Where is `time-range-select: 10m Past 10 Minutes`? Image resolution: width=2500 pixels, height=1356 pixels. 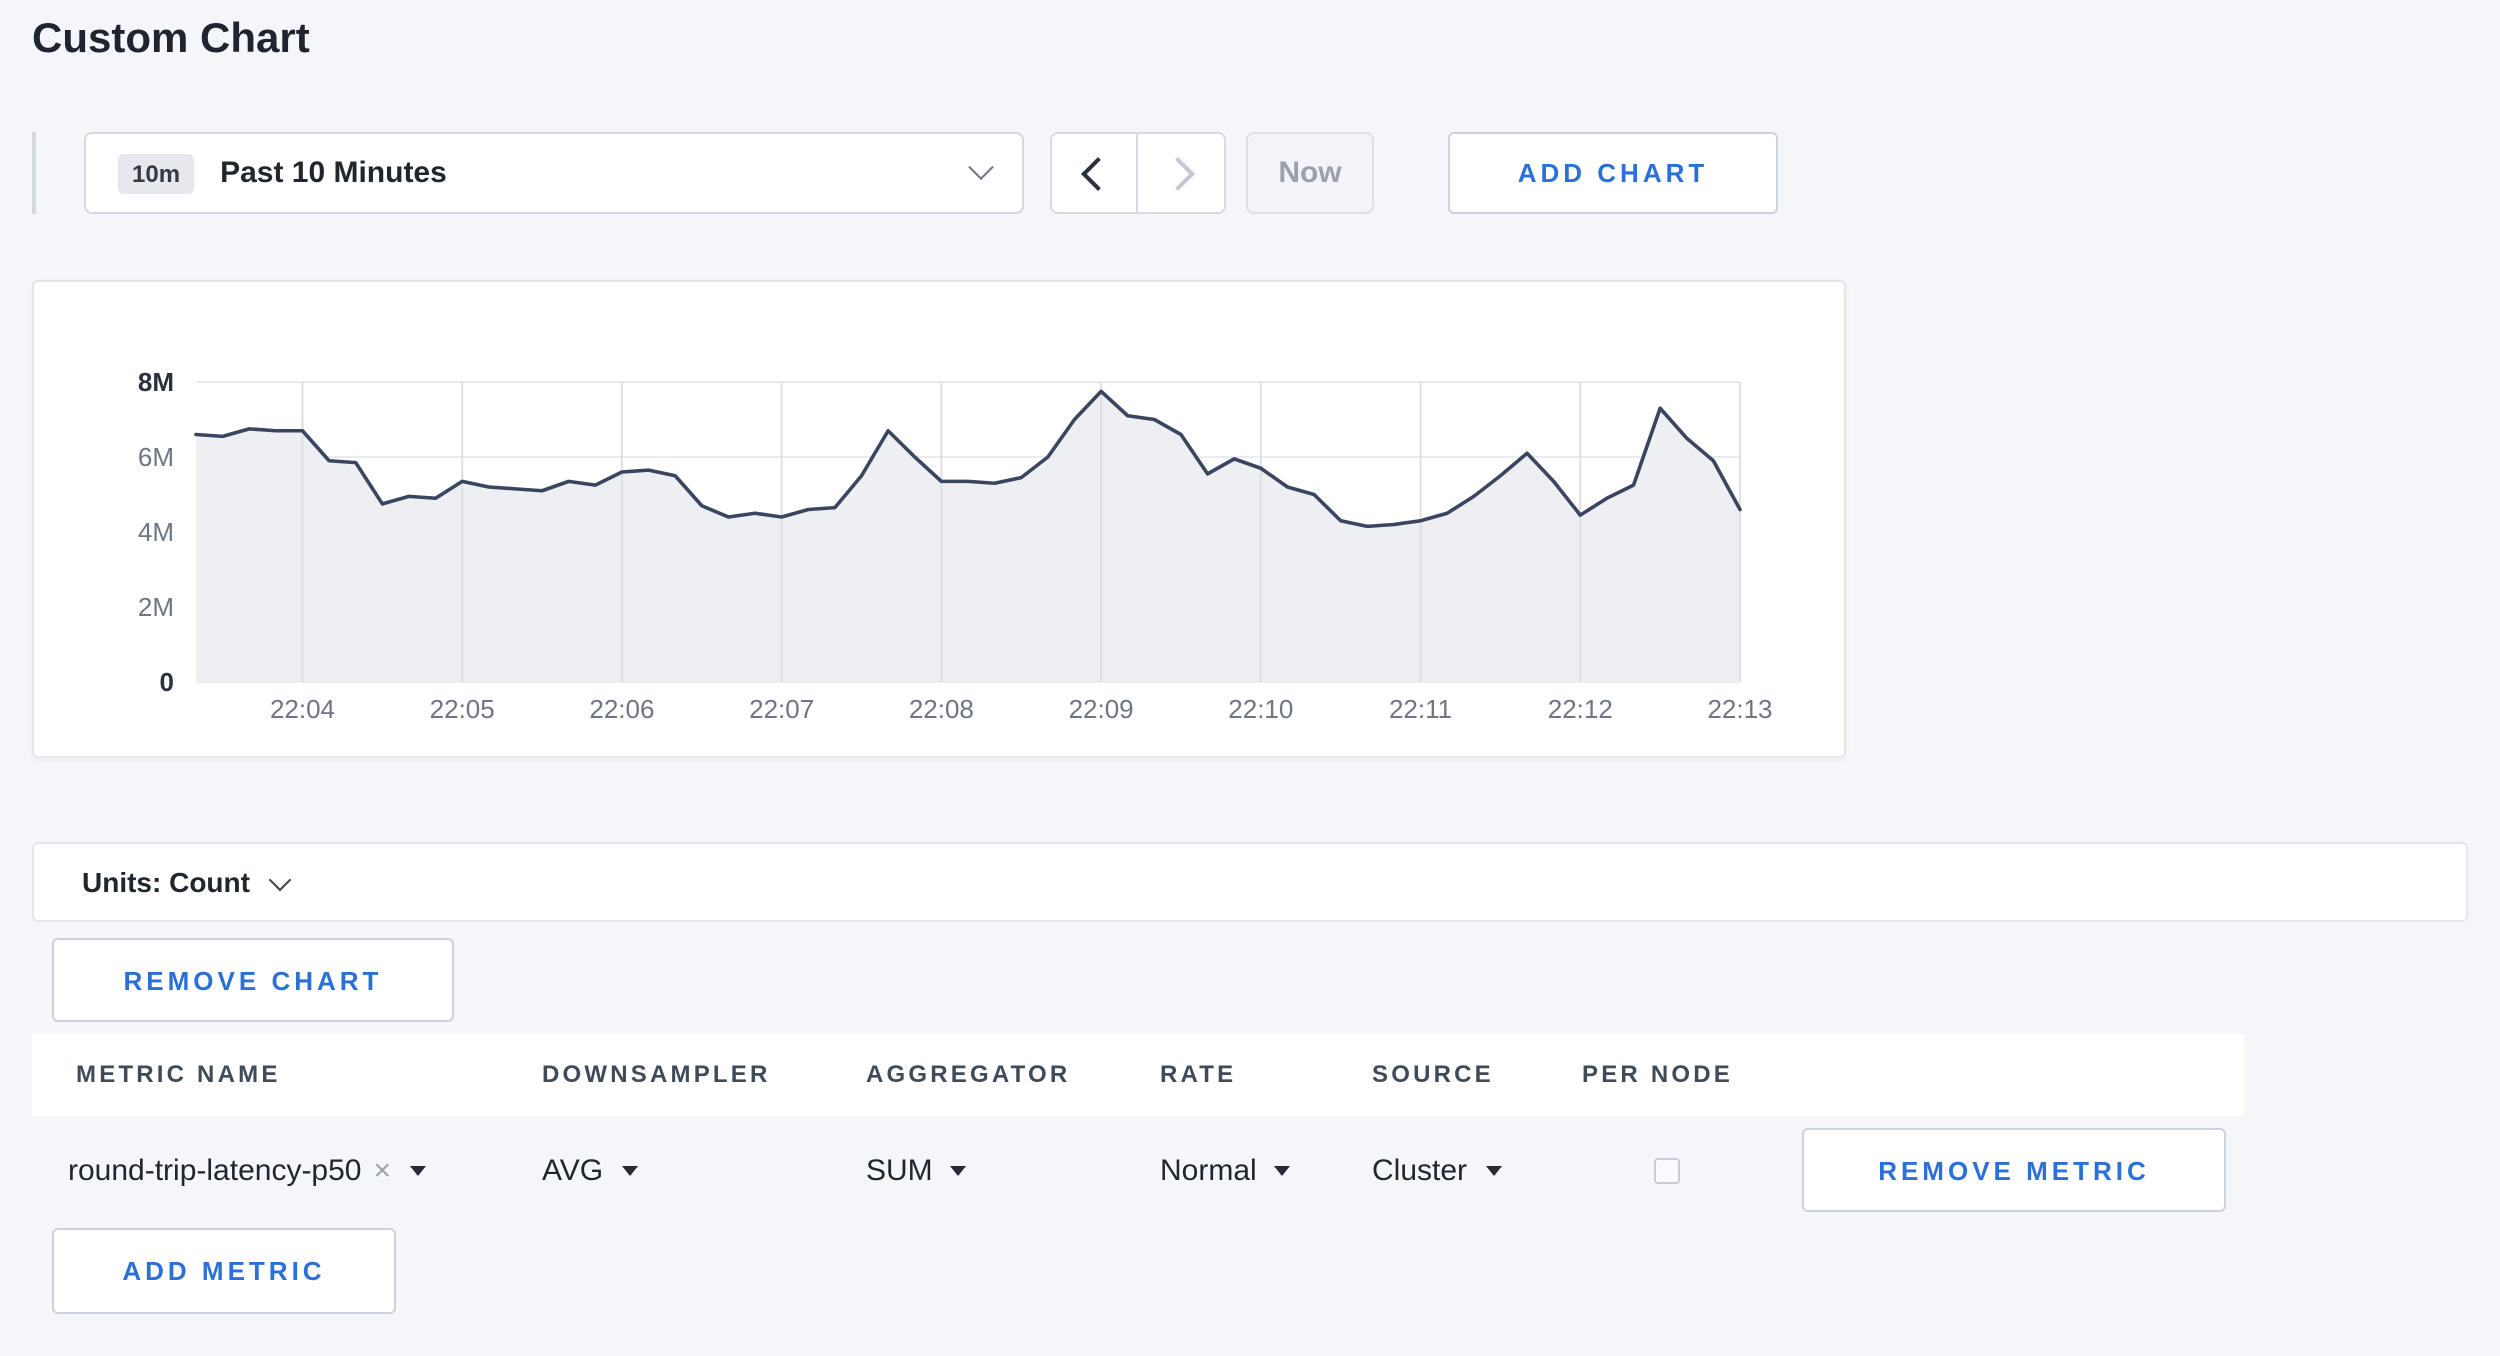
time-range-select: 10m Past 10 Minutes is located at coordinates (554, 173).